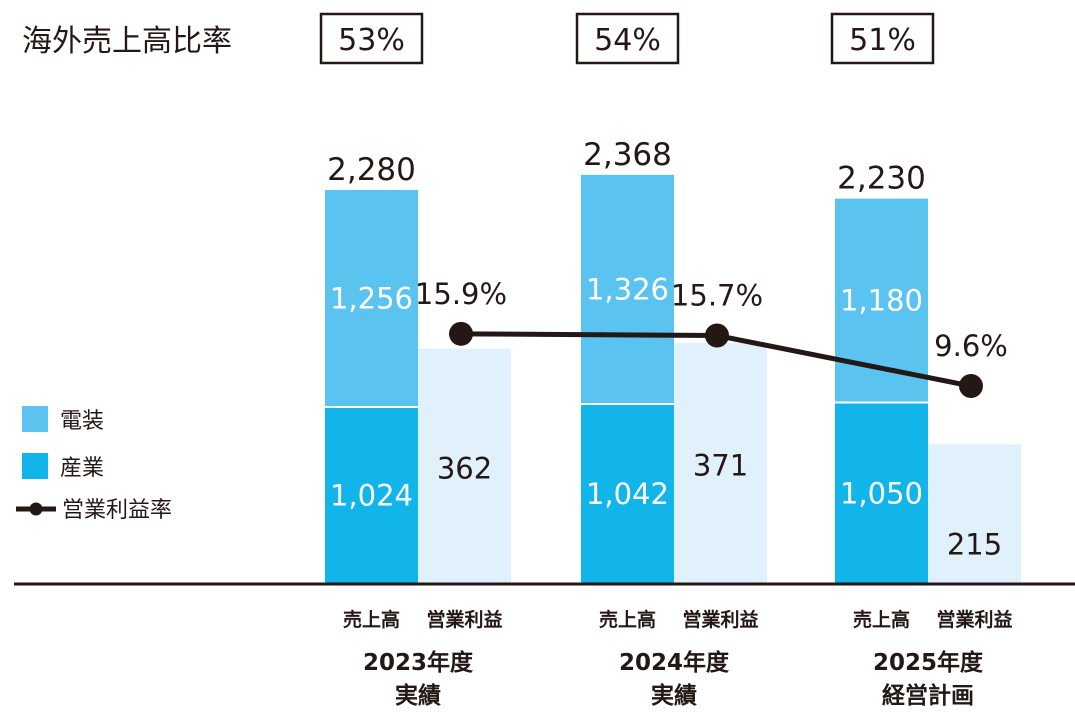 This screenshot has height=720, width=1075. What do you see at coordinates (674, 662) in the screenshot?
I see `xlabel-year-1: 2024年度` at bounding box center [674, 662].